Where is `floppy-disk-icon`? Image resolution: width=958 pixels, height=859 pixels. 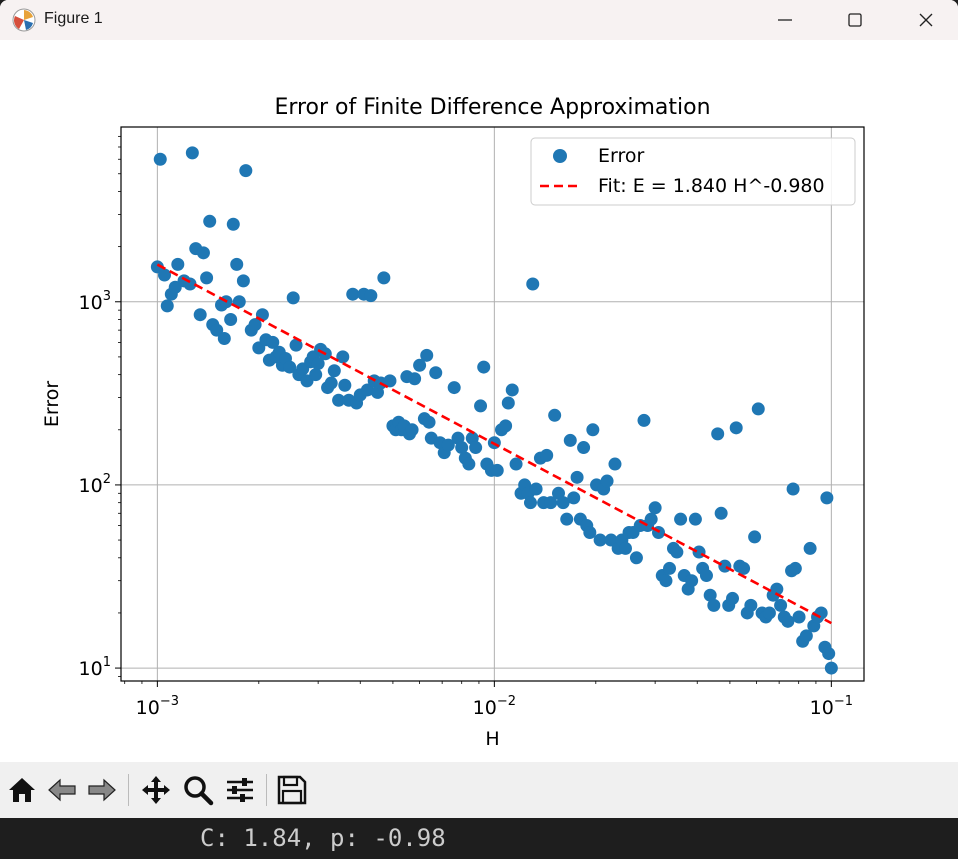 floppy-disk-icon is located at coordinates (292, 790).